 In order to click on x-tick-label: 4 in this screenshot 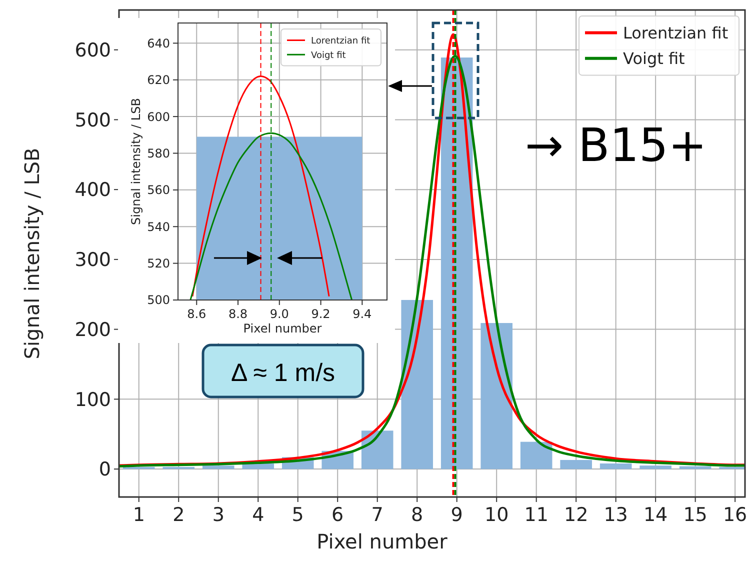, I will do `click(258, 515)`.